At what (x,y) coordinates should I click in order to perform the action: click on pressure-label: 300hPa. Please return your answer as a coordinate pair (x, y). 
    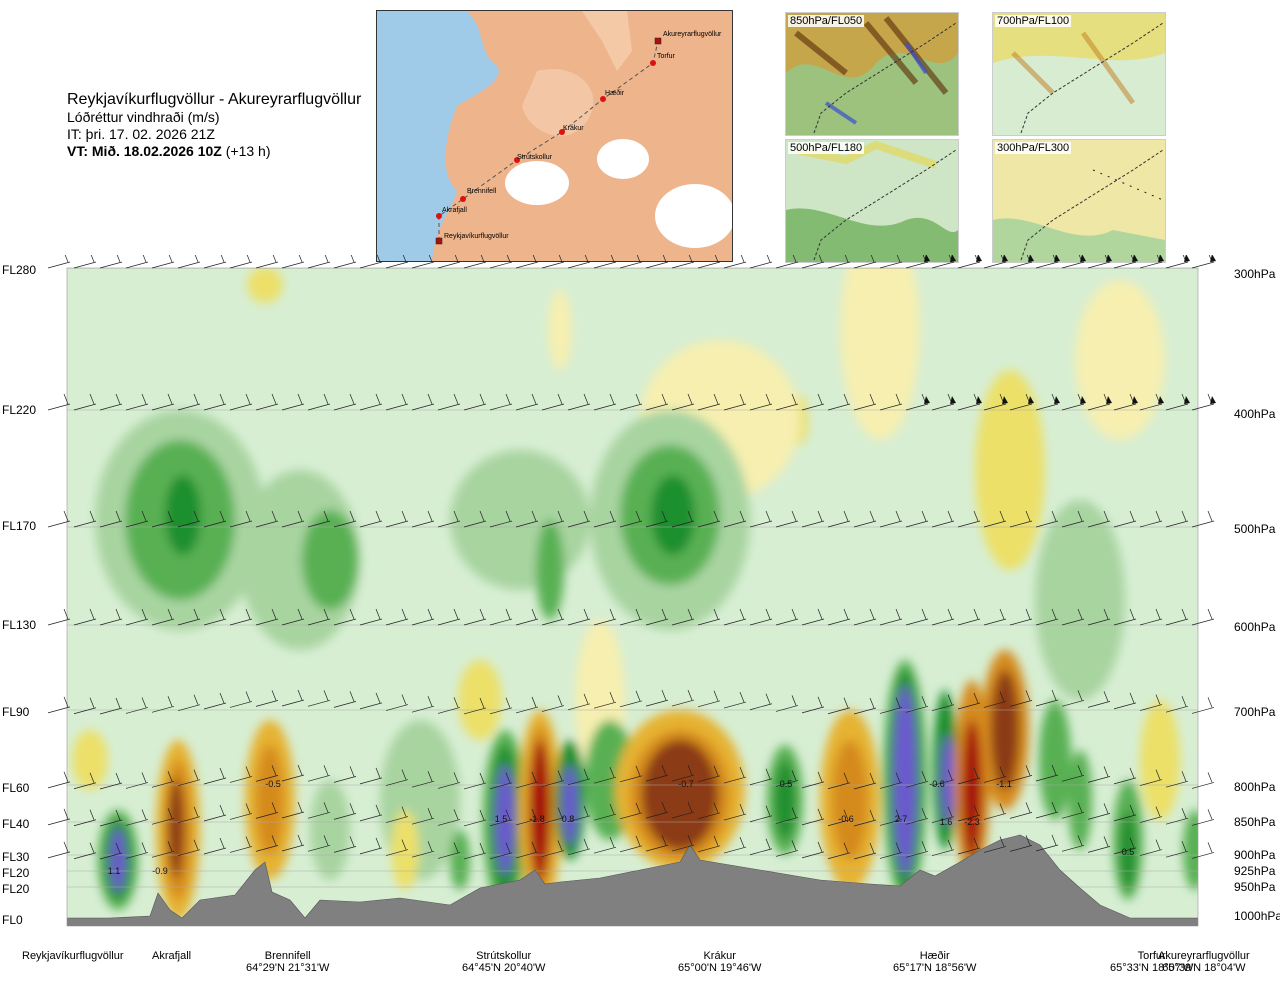
    Looking at the image, I should click on (1255, 274).